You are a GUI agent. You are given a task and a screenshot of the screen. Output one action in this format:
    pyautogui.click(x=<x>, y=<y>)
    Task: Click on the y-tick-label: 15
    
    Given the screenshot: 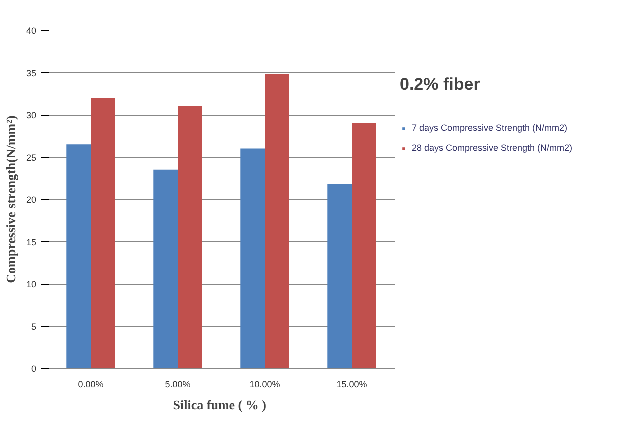 What is the action you would take?
    pyautogui.click(x=31, y=242)
    